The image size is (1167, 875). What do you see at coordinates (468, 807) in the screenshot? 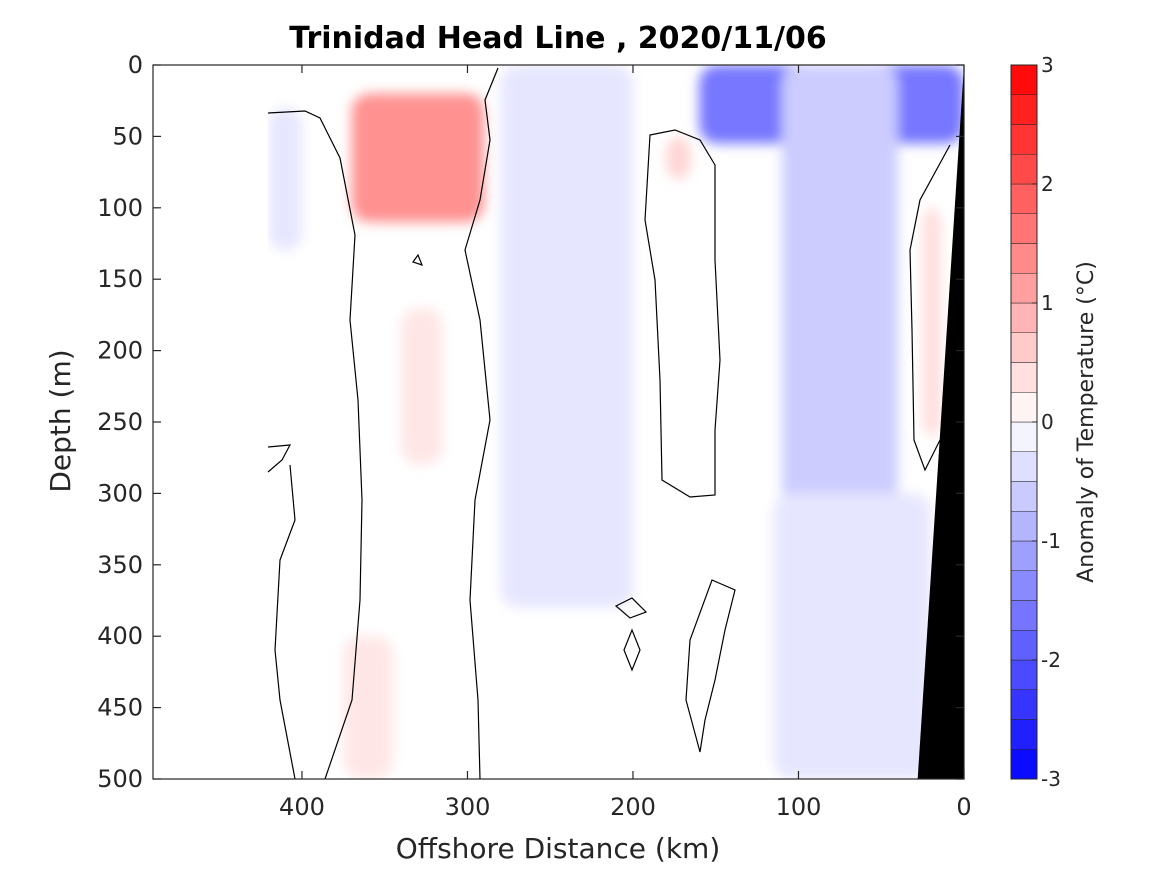
I see `x-tick-label: 300` at bounding box center [468, 807].